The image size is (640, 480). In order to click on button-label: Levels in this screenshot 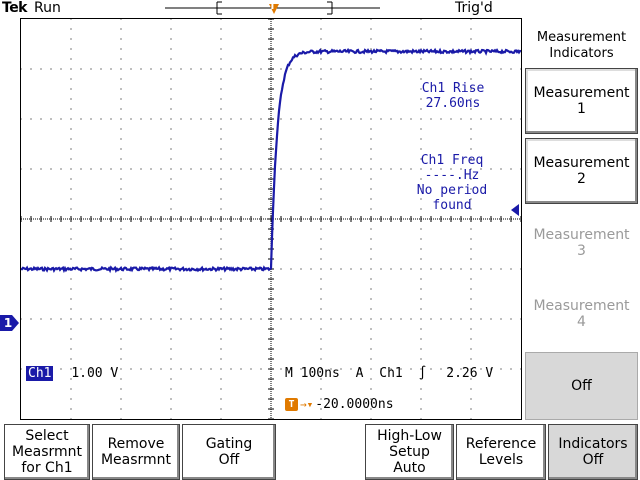, I will do `click(501, 460)`.